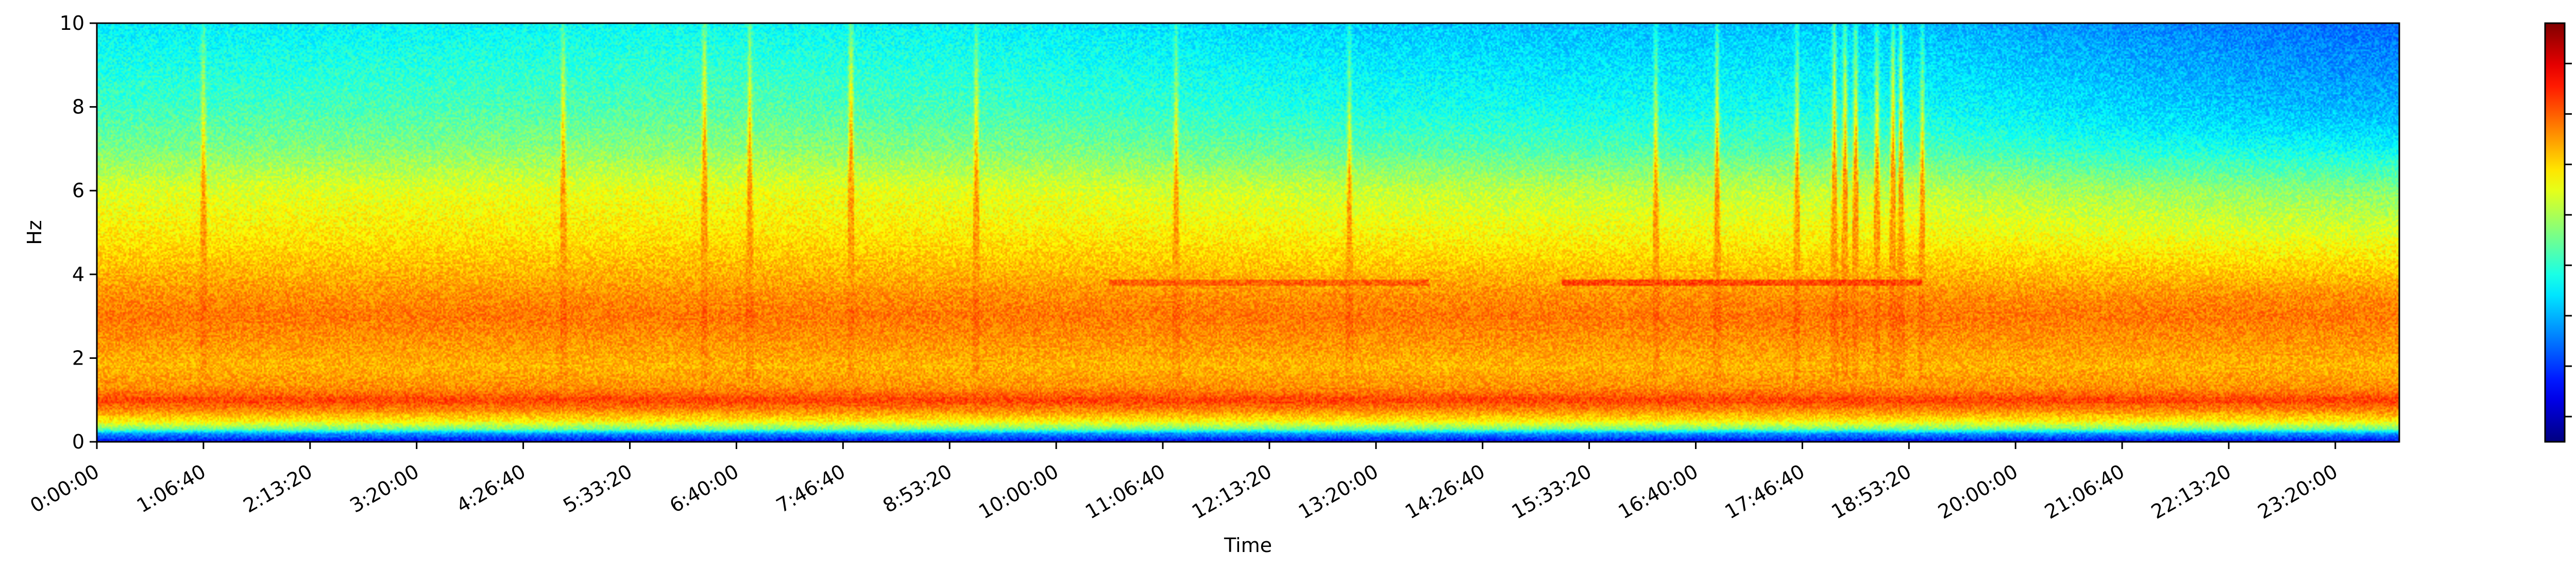 The image size is (2576, 569). What do you see at coordinates (704, 488) in the screenshot?
I see `x-tick-label: 6:40:00` at bounding box center [704, 488].